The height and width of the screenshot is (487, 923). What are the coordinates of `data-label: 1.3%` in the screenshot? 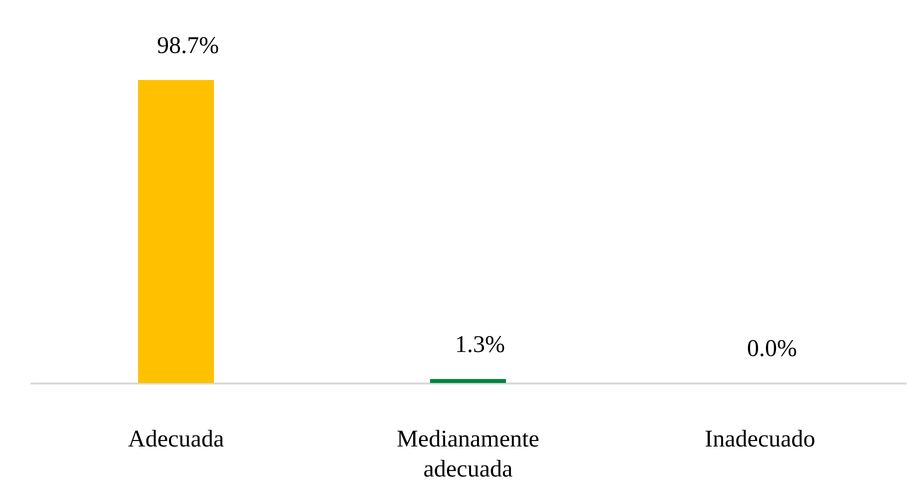 It's located at (480, 345).